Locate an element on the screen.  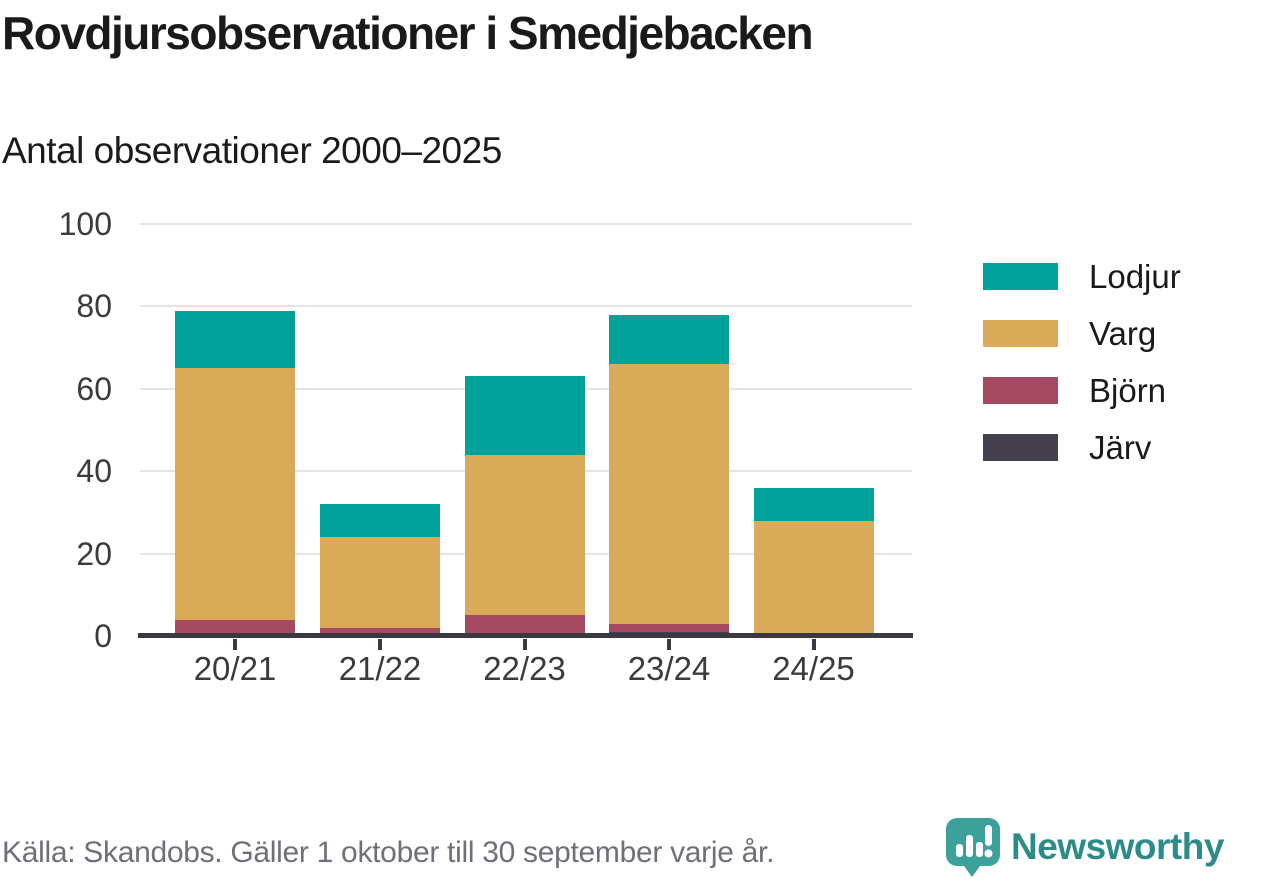
chart-title: Rovdjursobservationer i Smedjebacken is located at coordinates (408, 33).